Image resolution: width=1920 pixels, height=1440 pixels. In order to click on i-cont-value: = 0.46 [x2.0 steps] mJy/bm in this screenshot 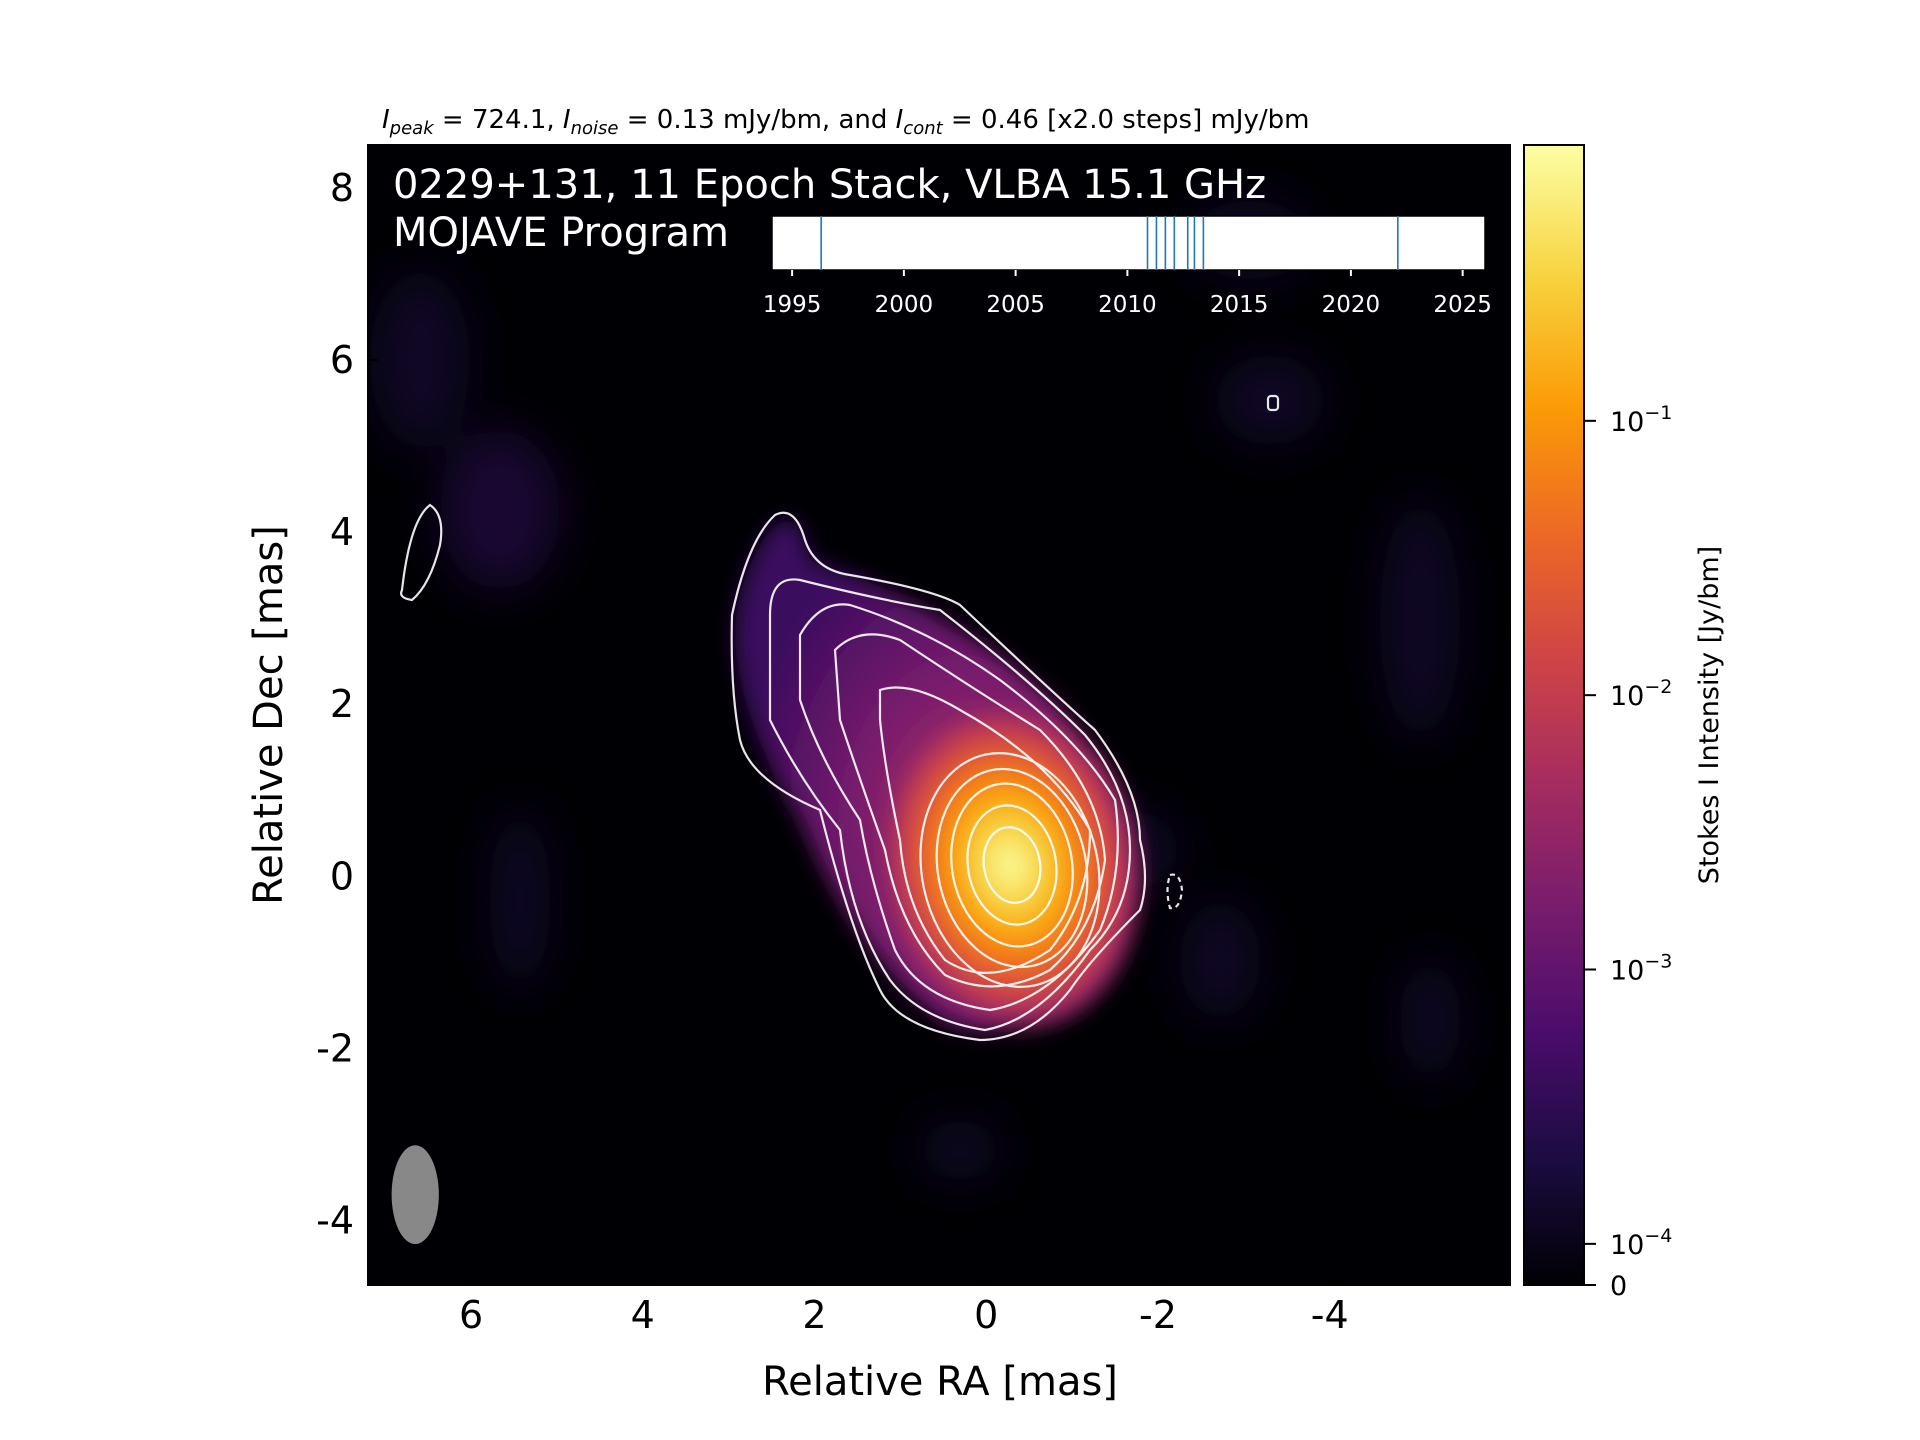, I will do `click(1126, 120)`.